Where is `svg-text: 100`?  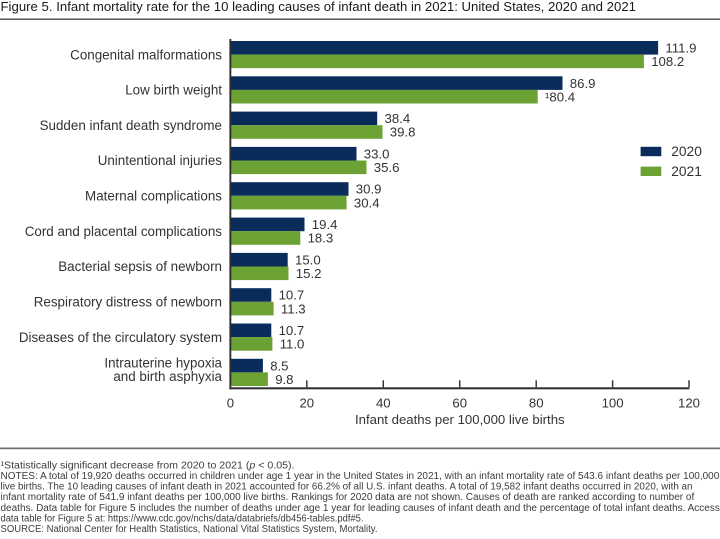
svg-text: 100 is located at coordinates (613, 402).